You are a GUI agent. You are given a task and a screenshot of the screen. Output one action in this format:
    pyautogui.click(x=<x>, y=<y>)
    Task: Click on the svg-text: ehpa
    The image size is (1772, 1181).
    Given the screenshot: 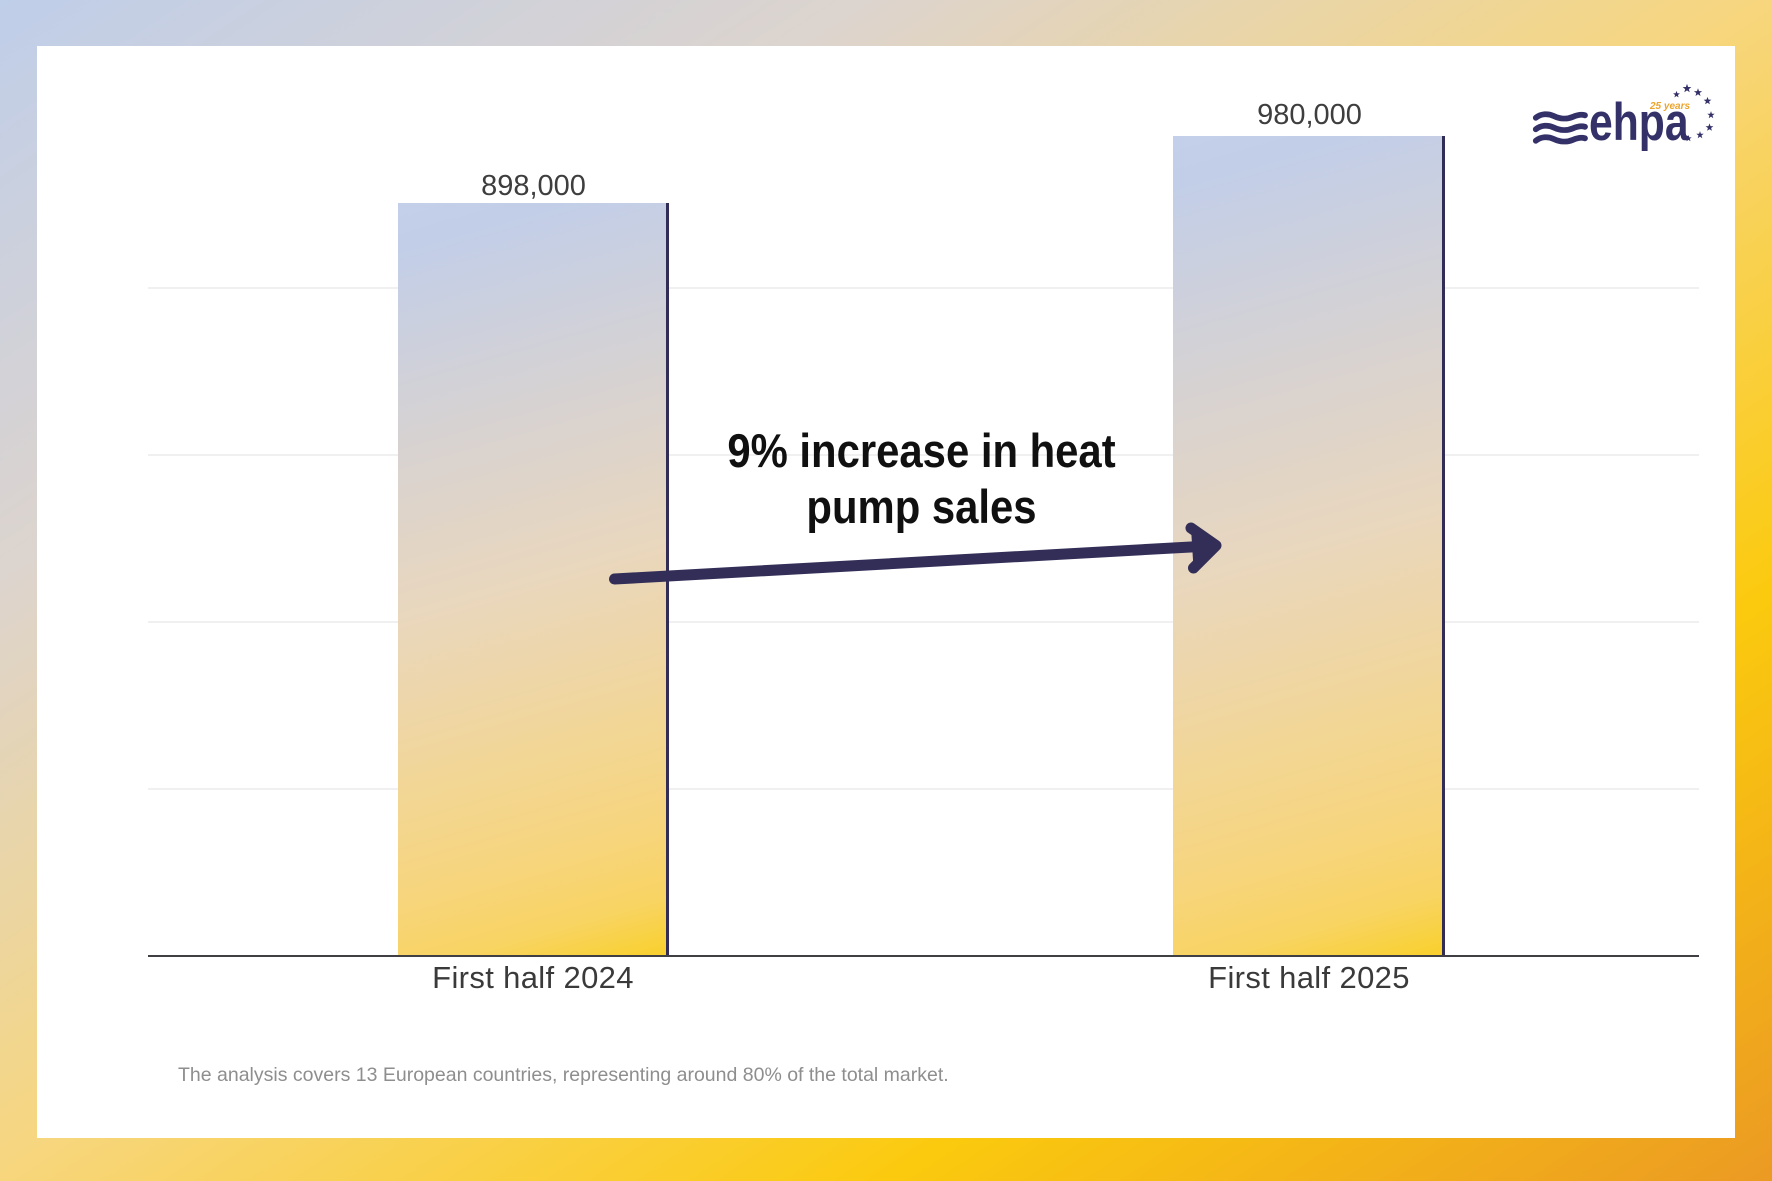 What is the action you would take?
    pyautogui.click(x=1639, y=122)
    